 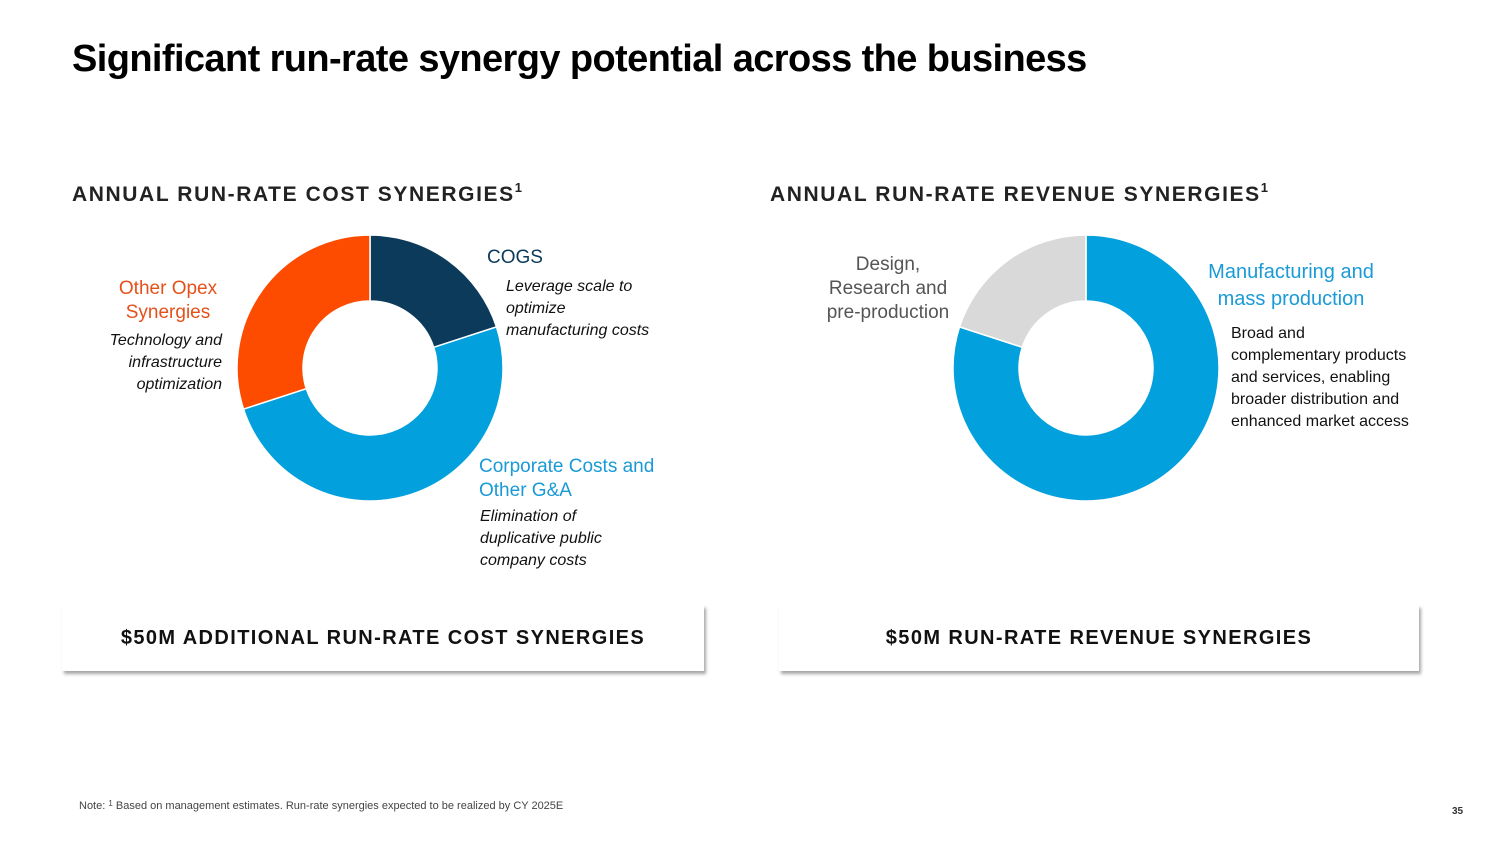 What do you see at coordinates (168, 312) in the screenshot?
I see `opex-label-line: Synergies` at bounding box center [168, 312].